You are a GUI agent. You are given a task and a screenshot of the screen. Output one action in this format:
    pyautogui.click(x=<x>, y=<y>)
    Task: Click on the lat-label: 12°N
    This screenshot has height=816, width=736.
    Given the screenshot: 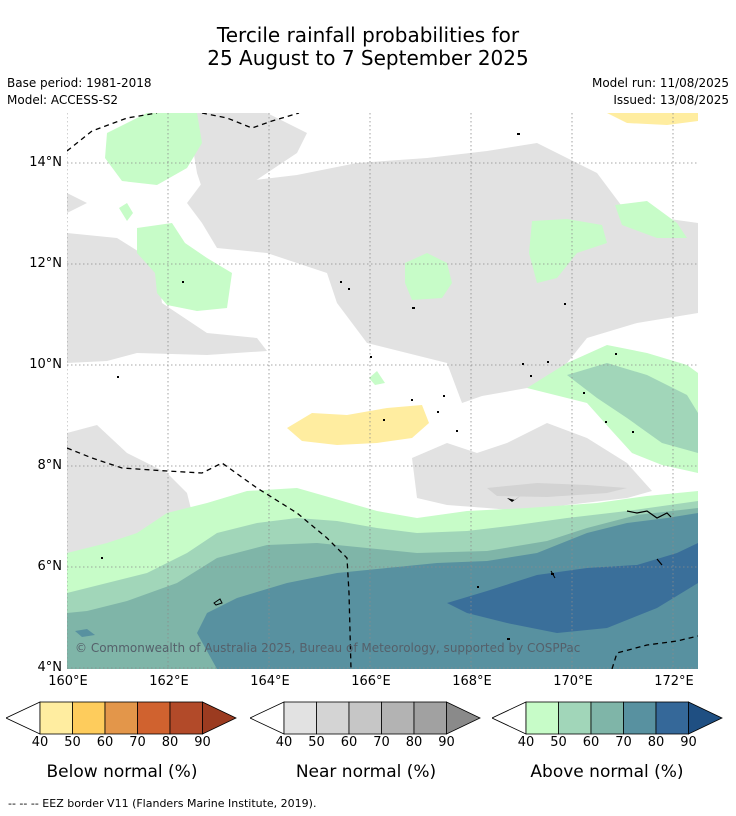 What is the action you would take?
    pyautogui.click(x=45, y=263)
    